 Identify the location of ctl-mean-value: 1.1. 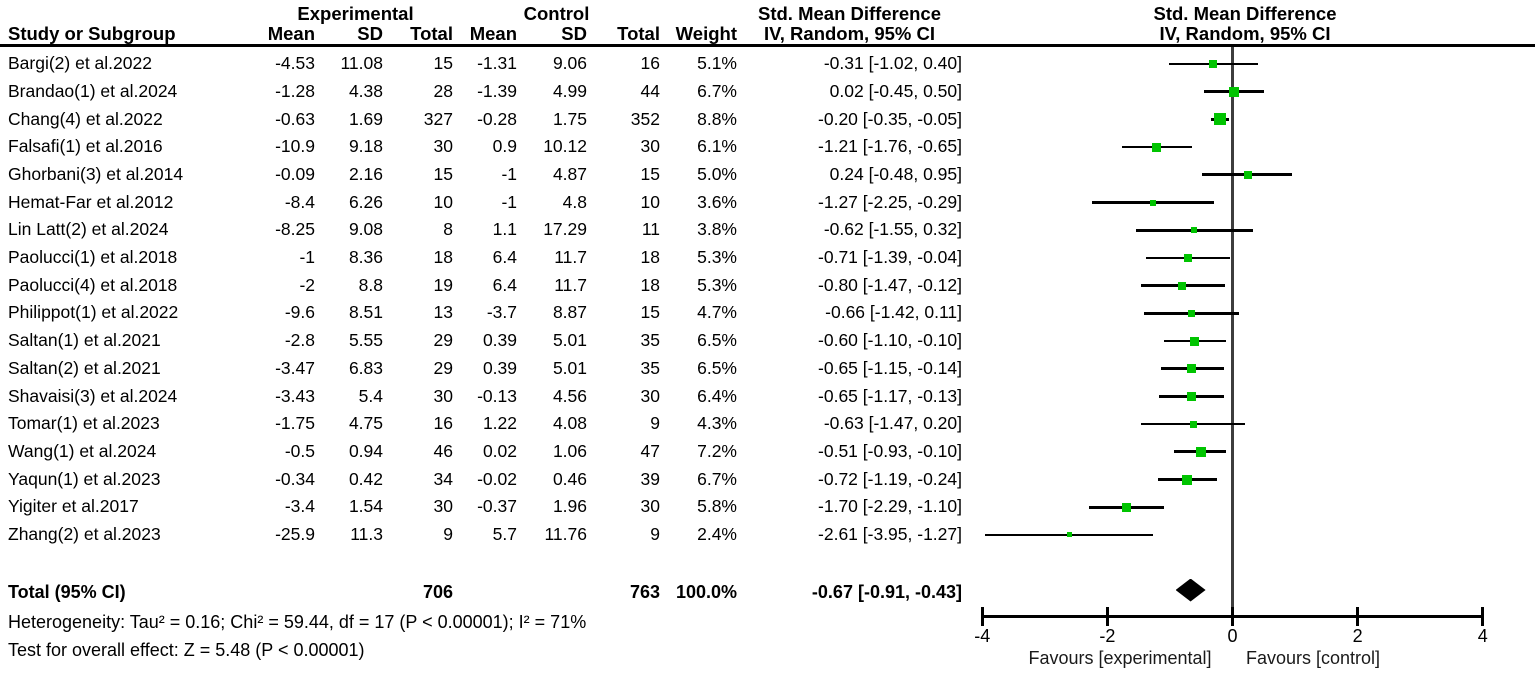
(504, 229).